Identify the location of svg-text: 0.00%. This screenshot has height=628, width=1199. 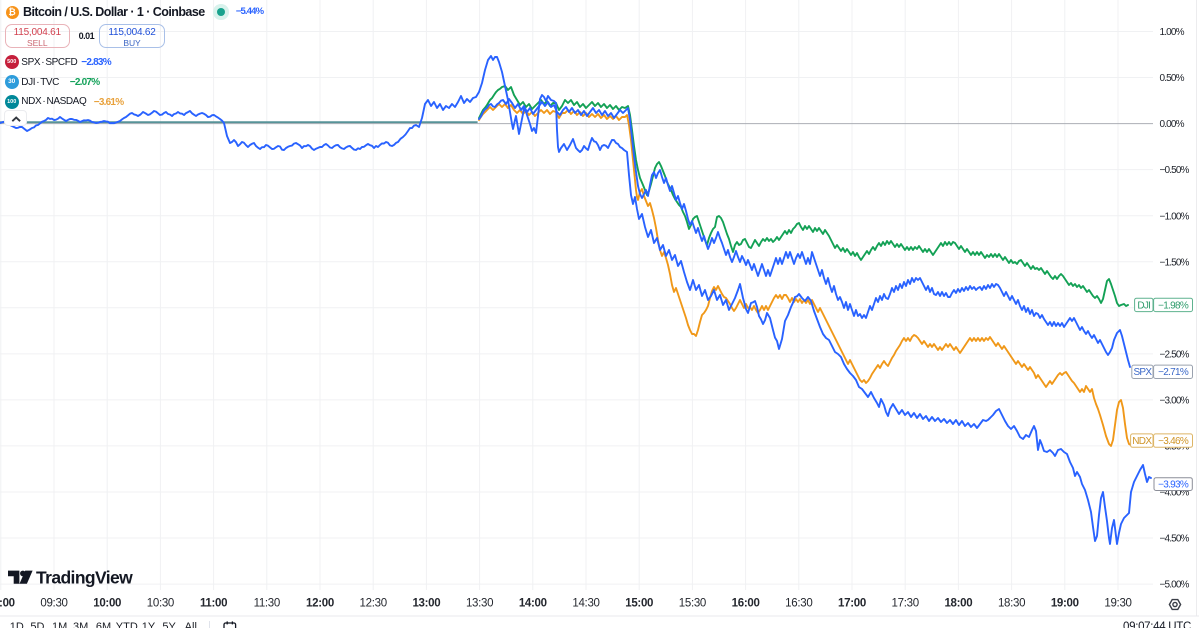
(1172, 124).